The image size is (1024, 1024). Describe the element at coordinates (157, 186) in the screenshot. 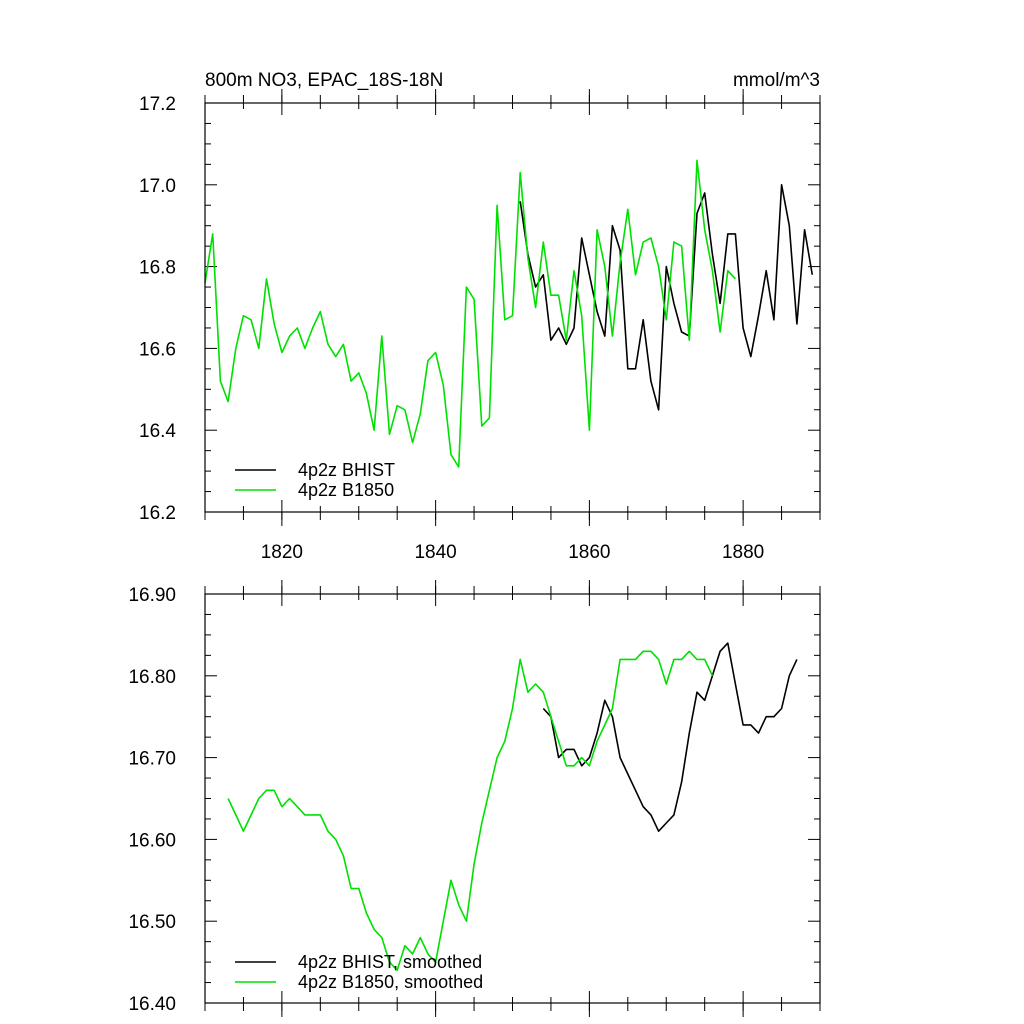

I see `y-tick-label: 17.0` at that location.